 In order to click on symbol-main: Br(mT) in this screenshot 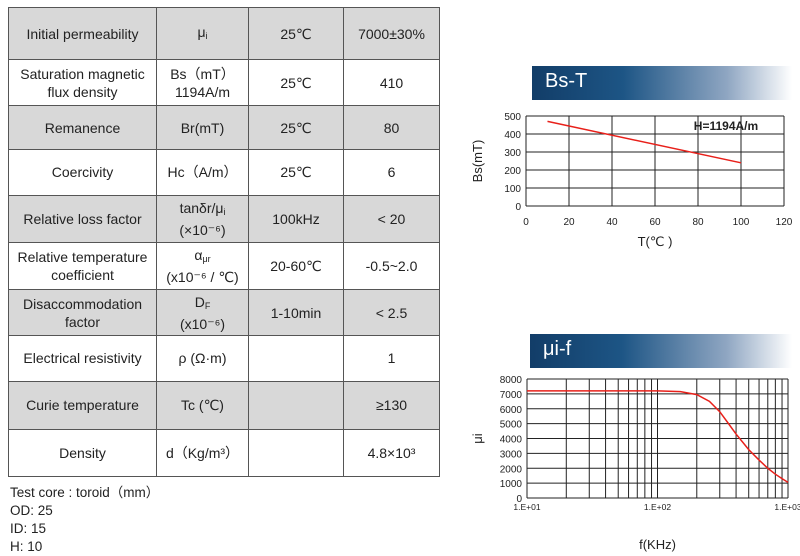, I will do `click(202, 127)`.